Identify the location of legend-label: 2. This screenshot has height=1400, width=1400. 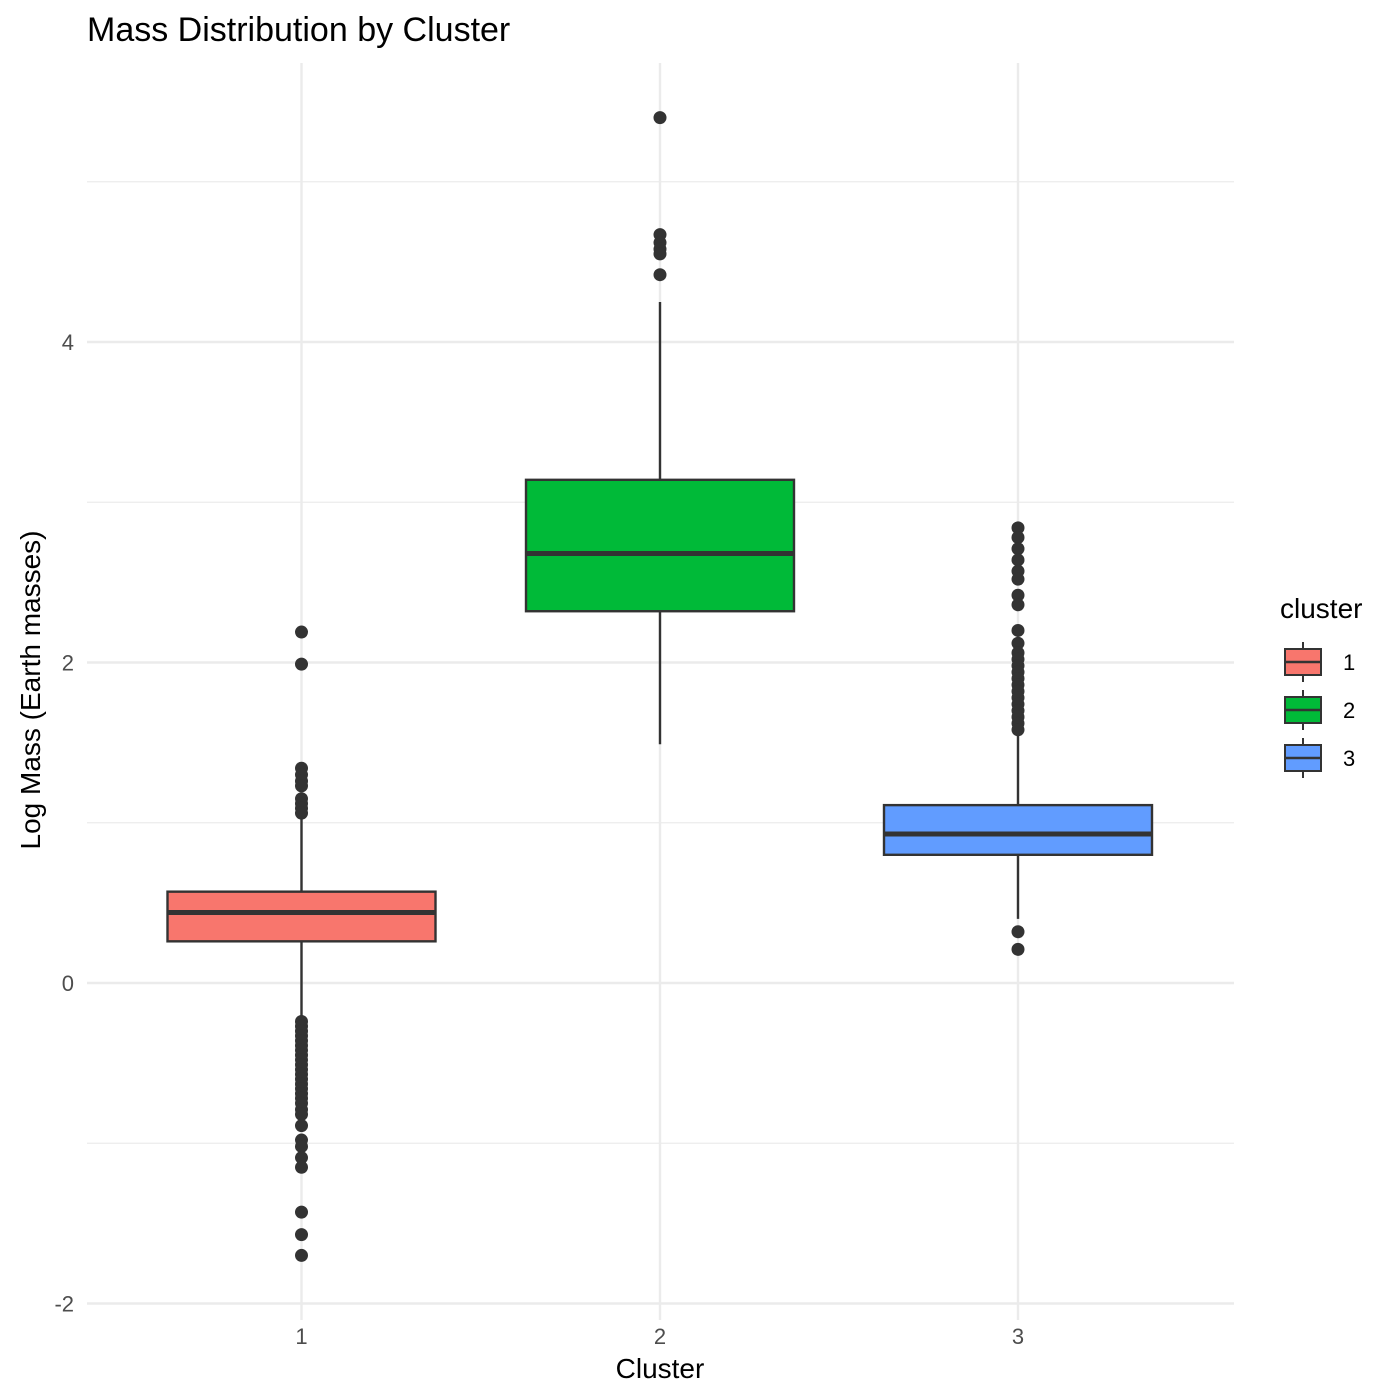
(1349, 710).